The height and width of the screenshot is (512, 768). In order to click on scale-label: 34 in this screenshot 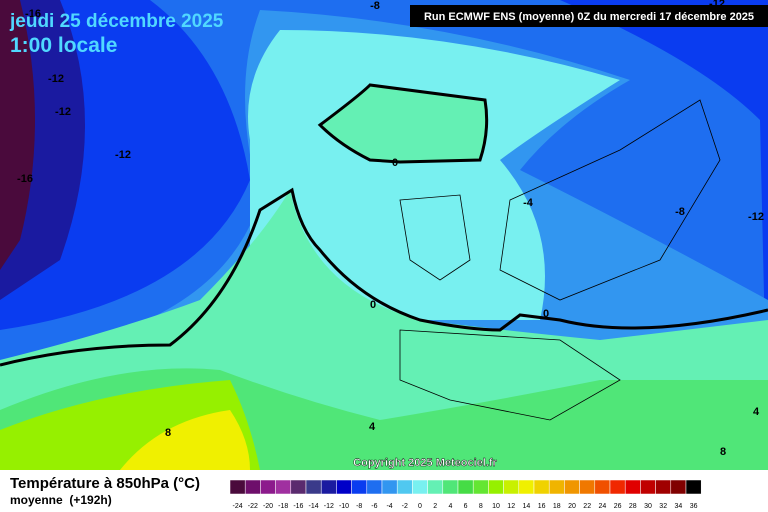, I will do `click(679, 506)`.